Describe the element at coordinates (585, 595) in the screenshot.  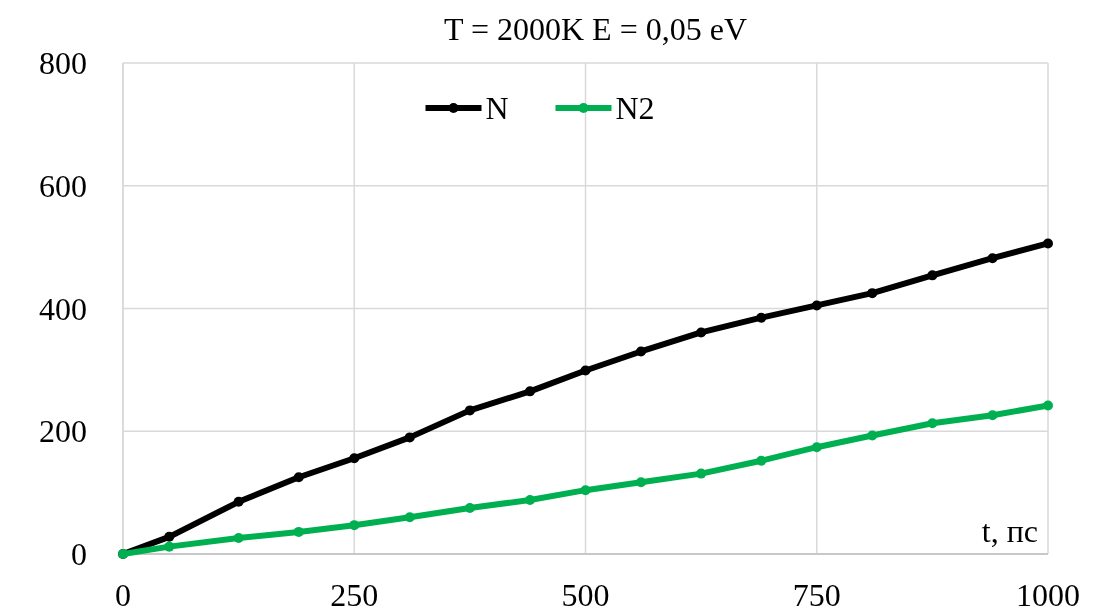
I see `x-tick-label: 500` at that location.